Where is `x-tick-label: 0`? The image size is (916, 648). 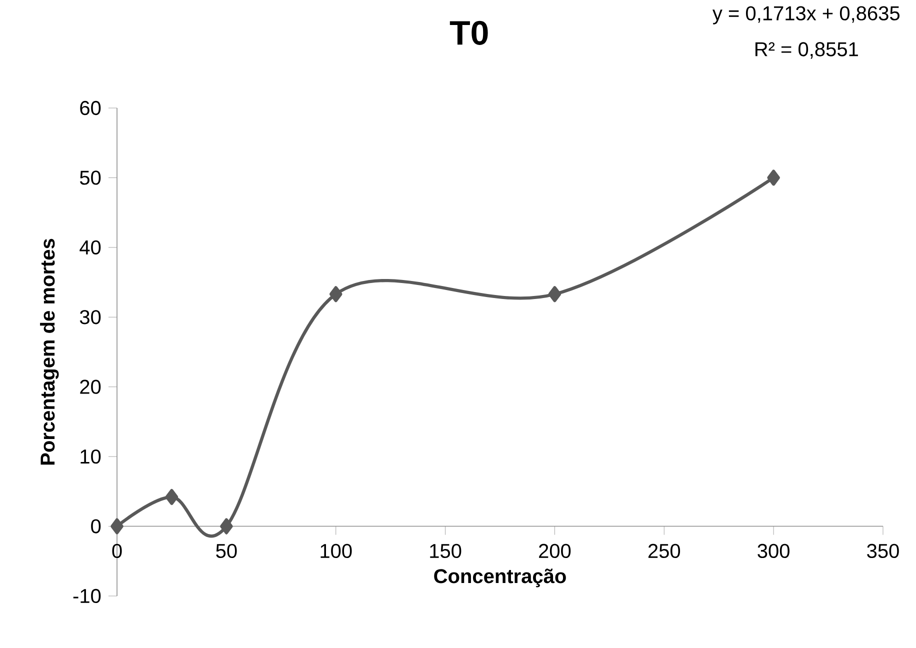
x-tick-label: 0 is located at coordinates (117, 551).